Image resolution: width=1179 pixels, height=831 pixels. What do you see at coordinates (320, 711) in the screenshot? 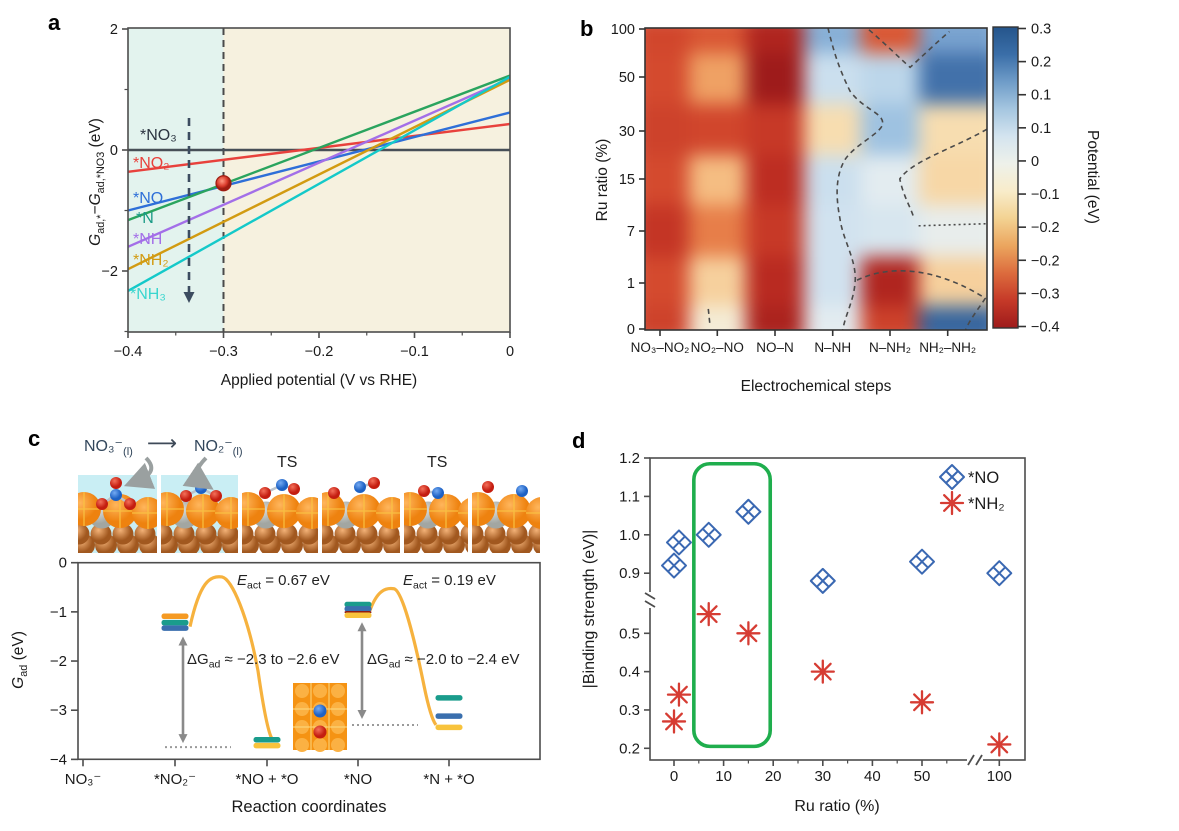
I see `inset-nitrogen-atom` at bounding box center [320, 711].